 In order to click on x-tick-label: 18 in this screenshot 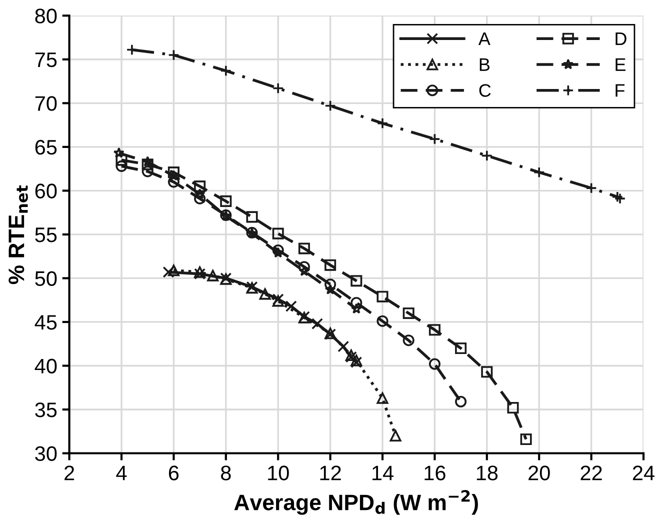, I will do `click(487, 473)`.